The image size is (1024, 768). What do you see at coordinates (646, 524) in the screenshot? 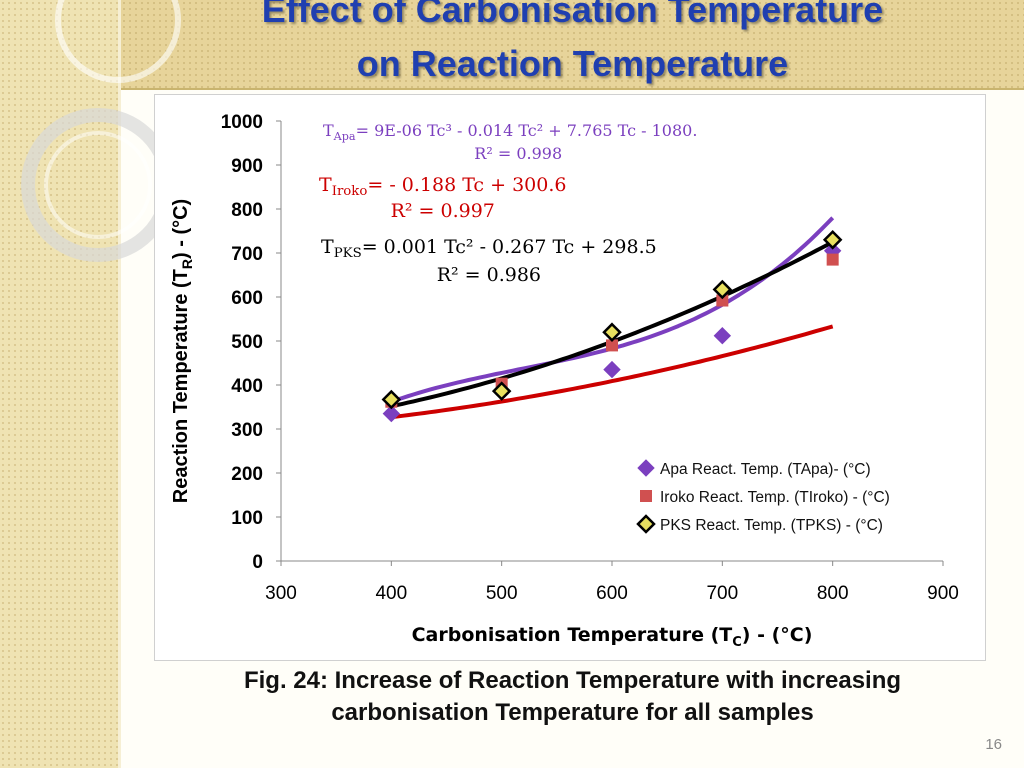
I see `legend-marker-pks` at bounding box center [646, 524].